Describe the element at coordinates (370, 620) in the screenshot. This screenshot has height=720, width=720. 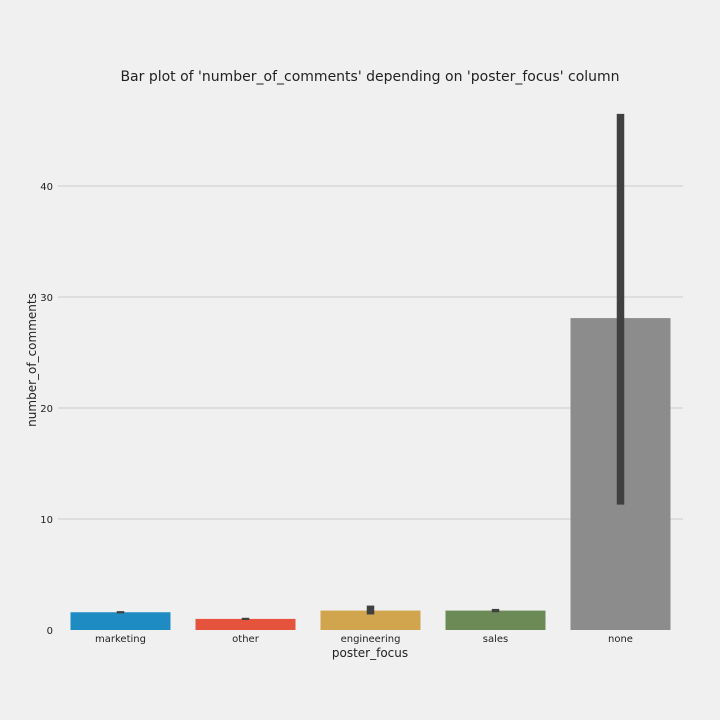
I see `bar-engineering` at that location.